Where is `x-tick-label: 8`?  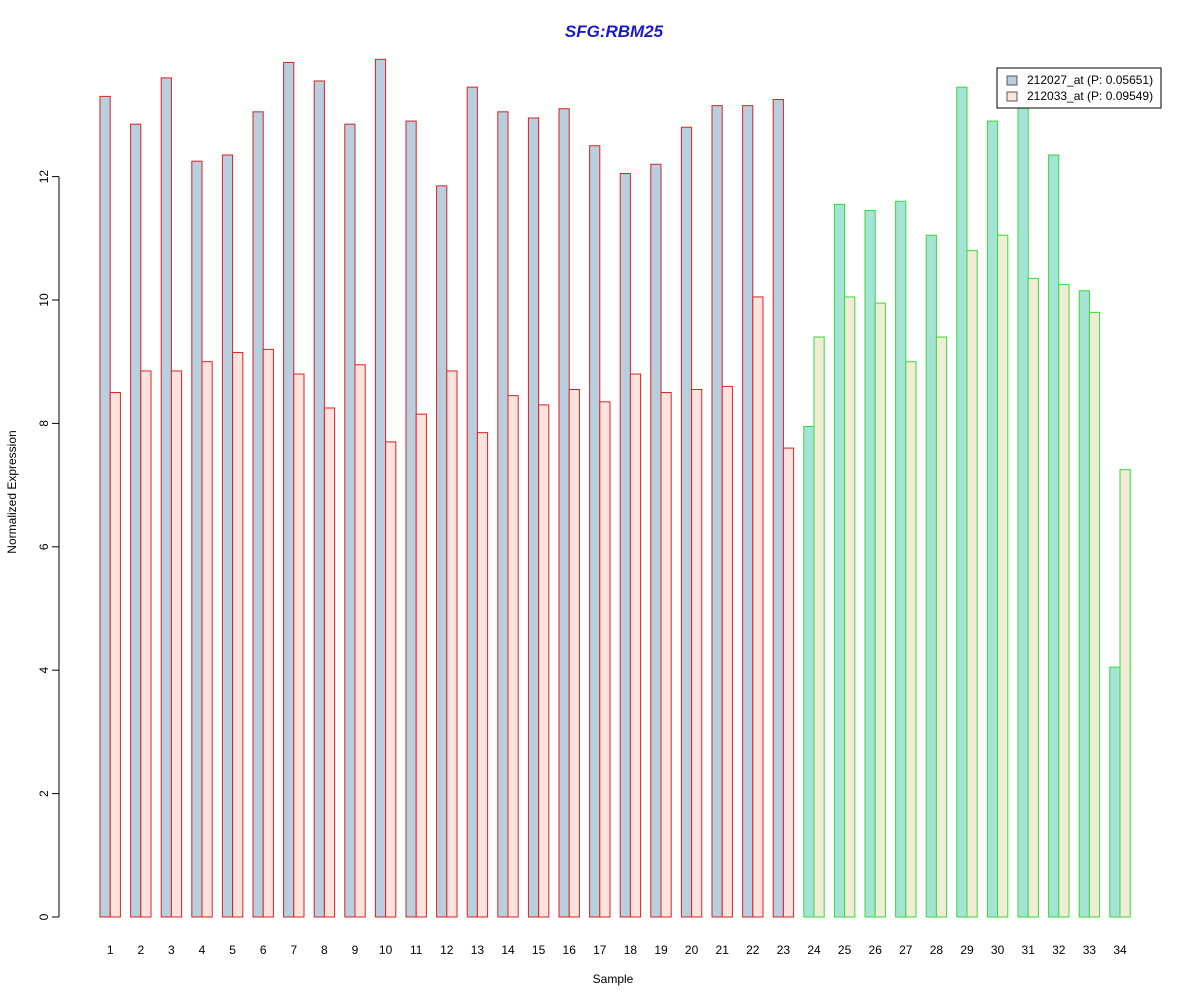
x-tick-label: 8 is located at coordinates (324, 950).